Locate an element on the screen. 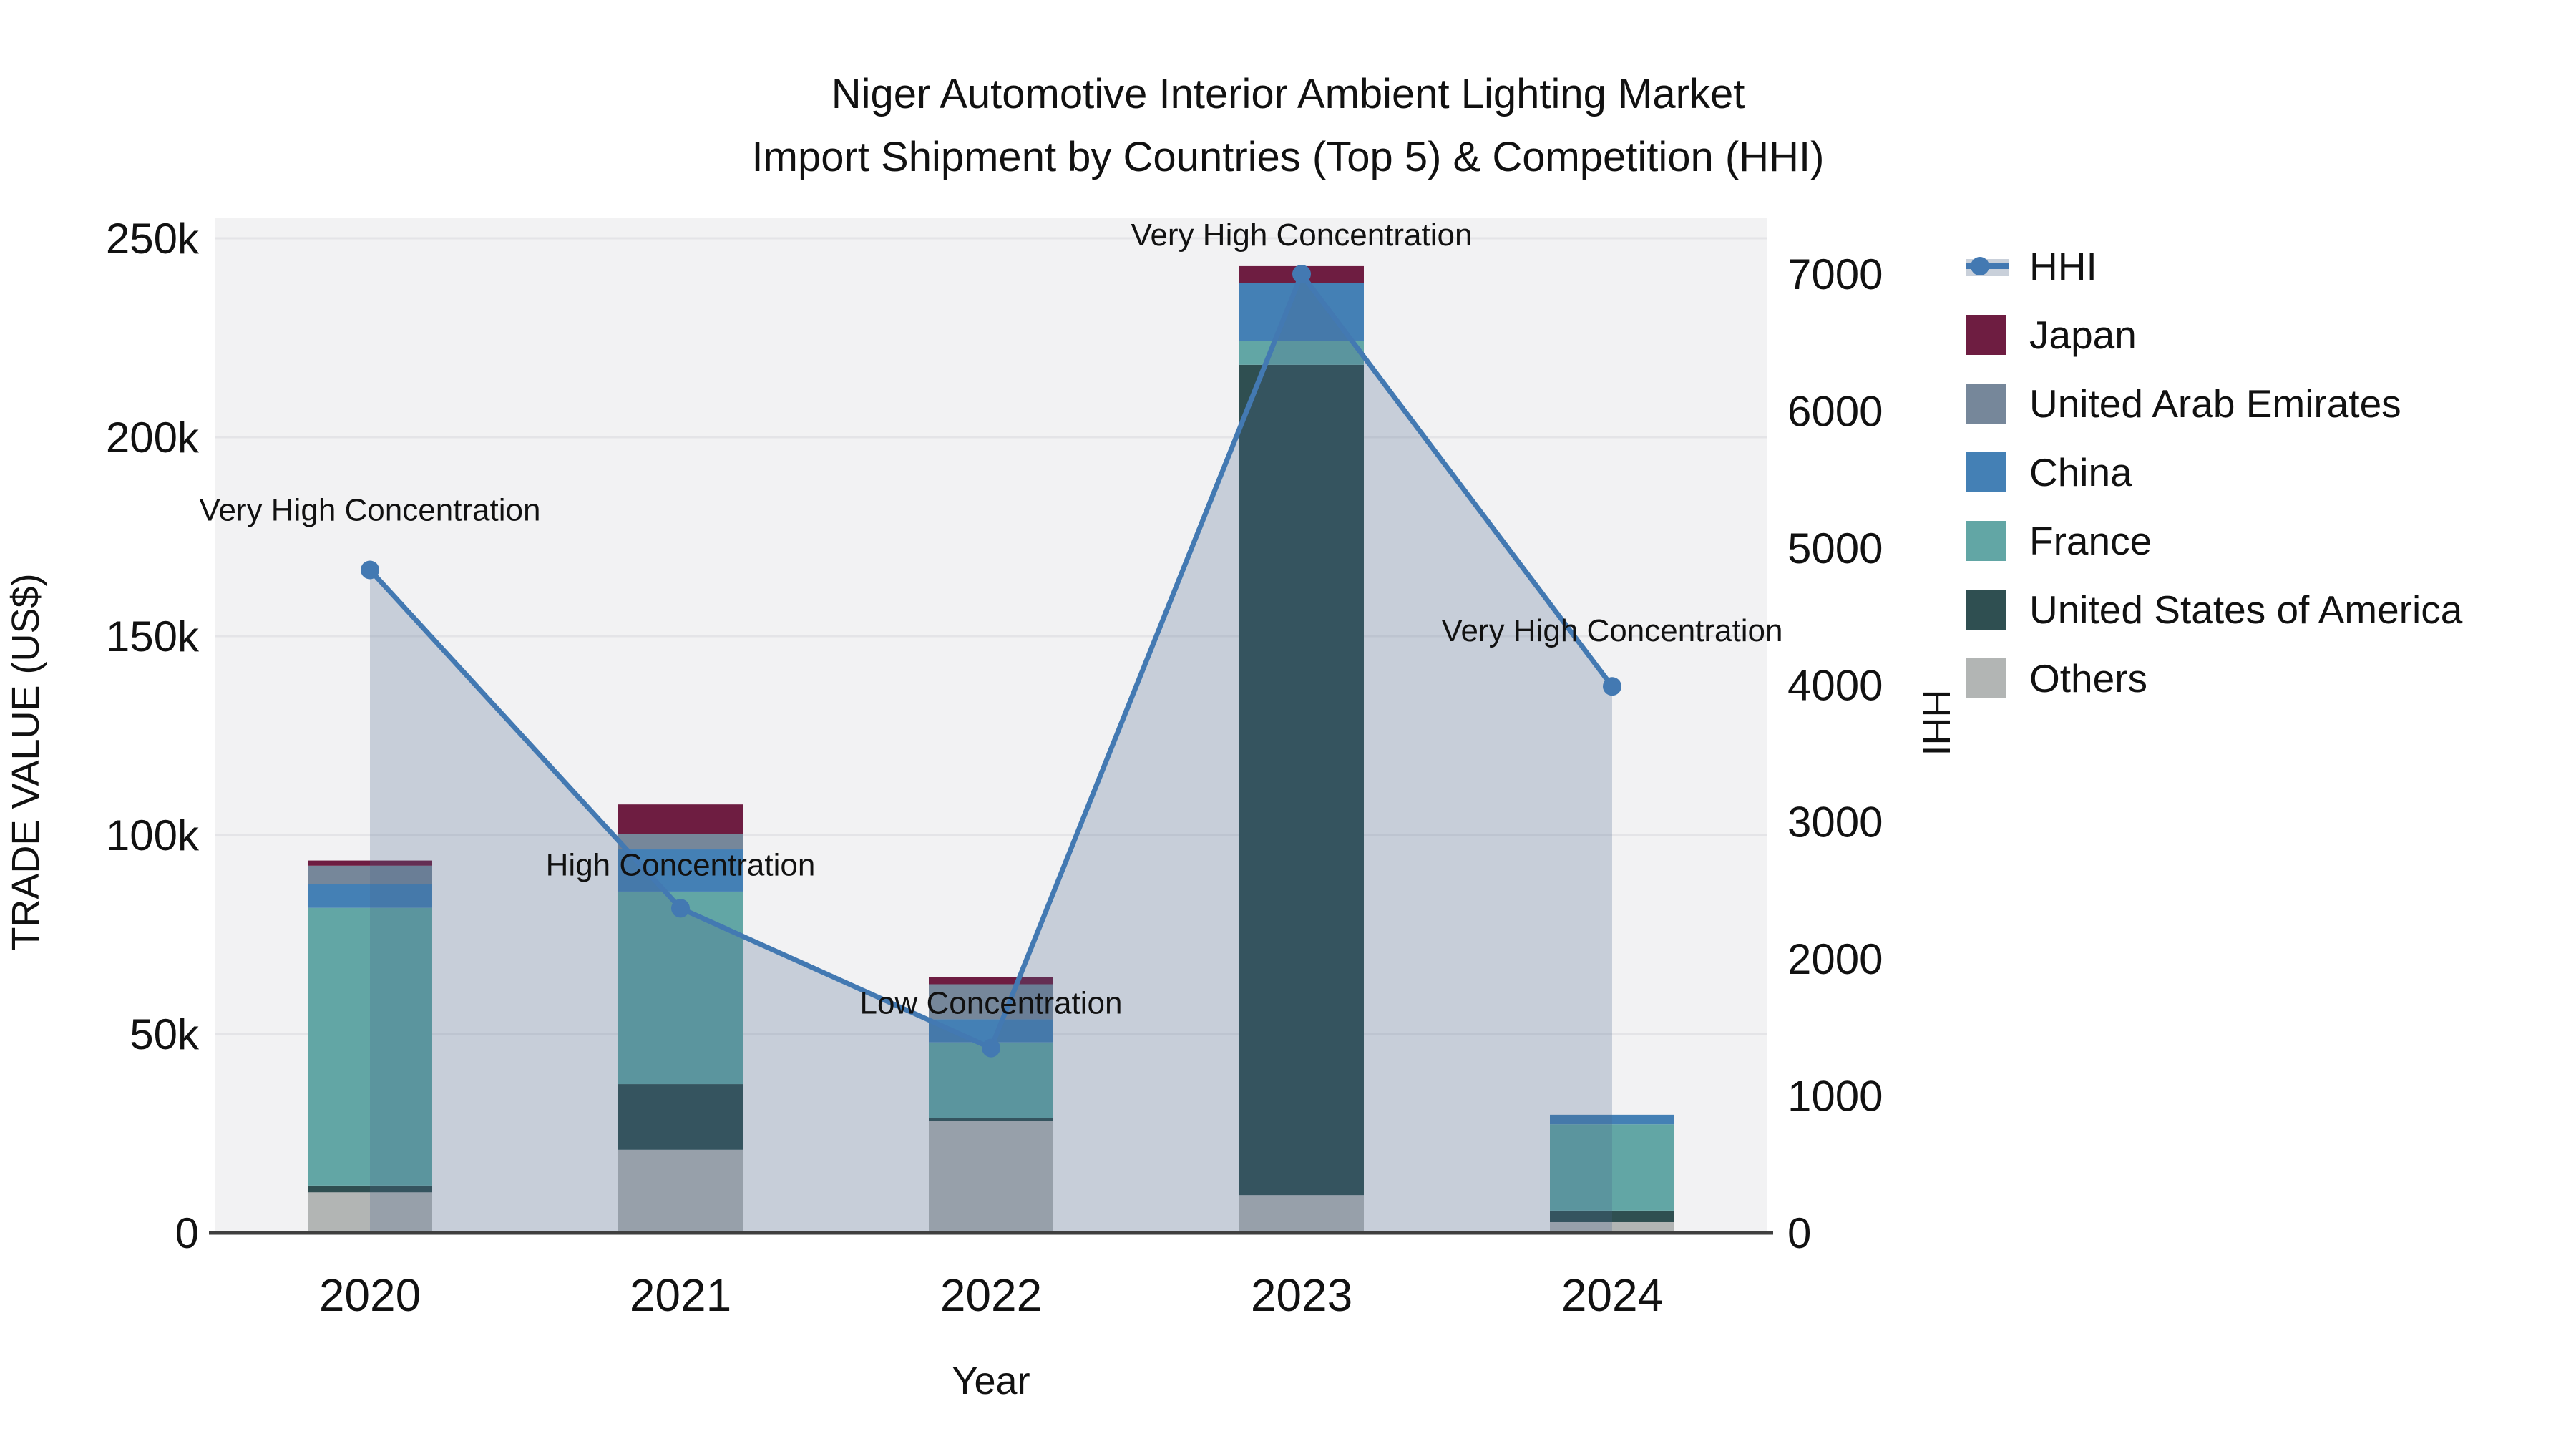 This screenshot has width=2576, height=1449. y-left-tick-150k: 150k is located at coordinates (153, 636).